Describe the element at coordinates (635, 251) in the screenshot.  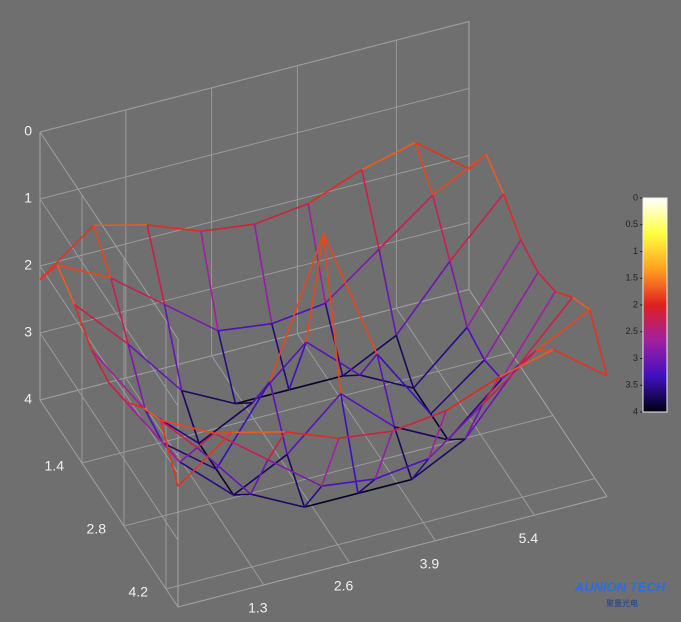
I see `colorbar-tick-label: 1` at that location.